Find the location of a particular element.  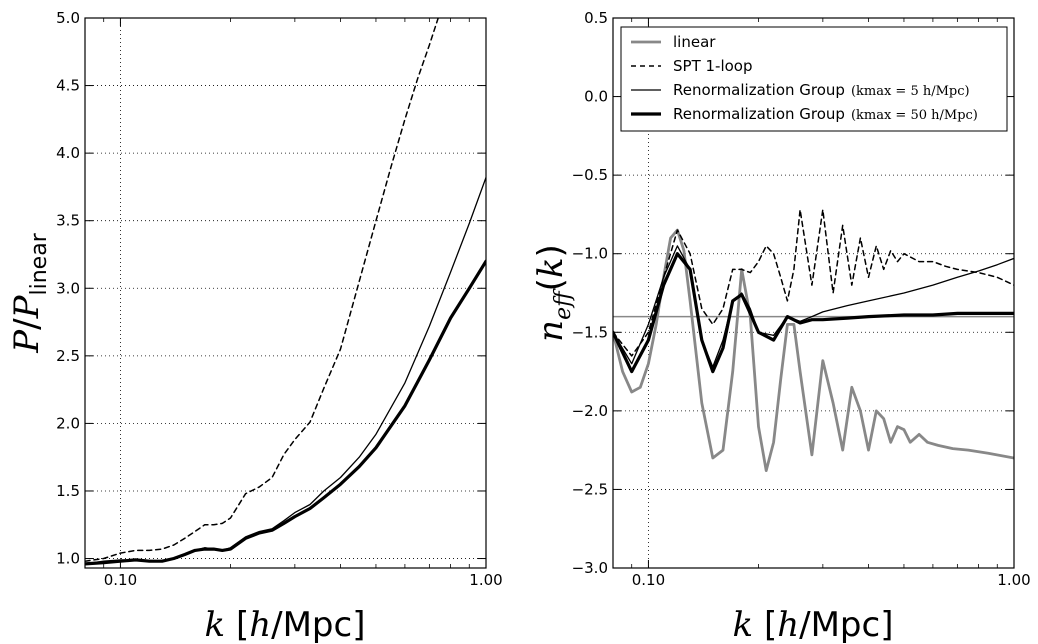

series-line-linear is located at coordinates (813, 350).